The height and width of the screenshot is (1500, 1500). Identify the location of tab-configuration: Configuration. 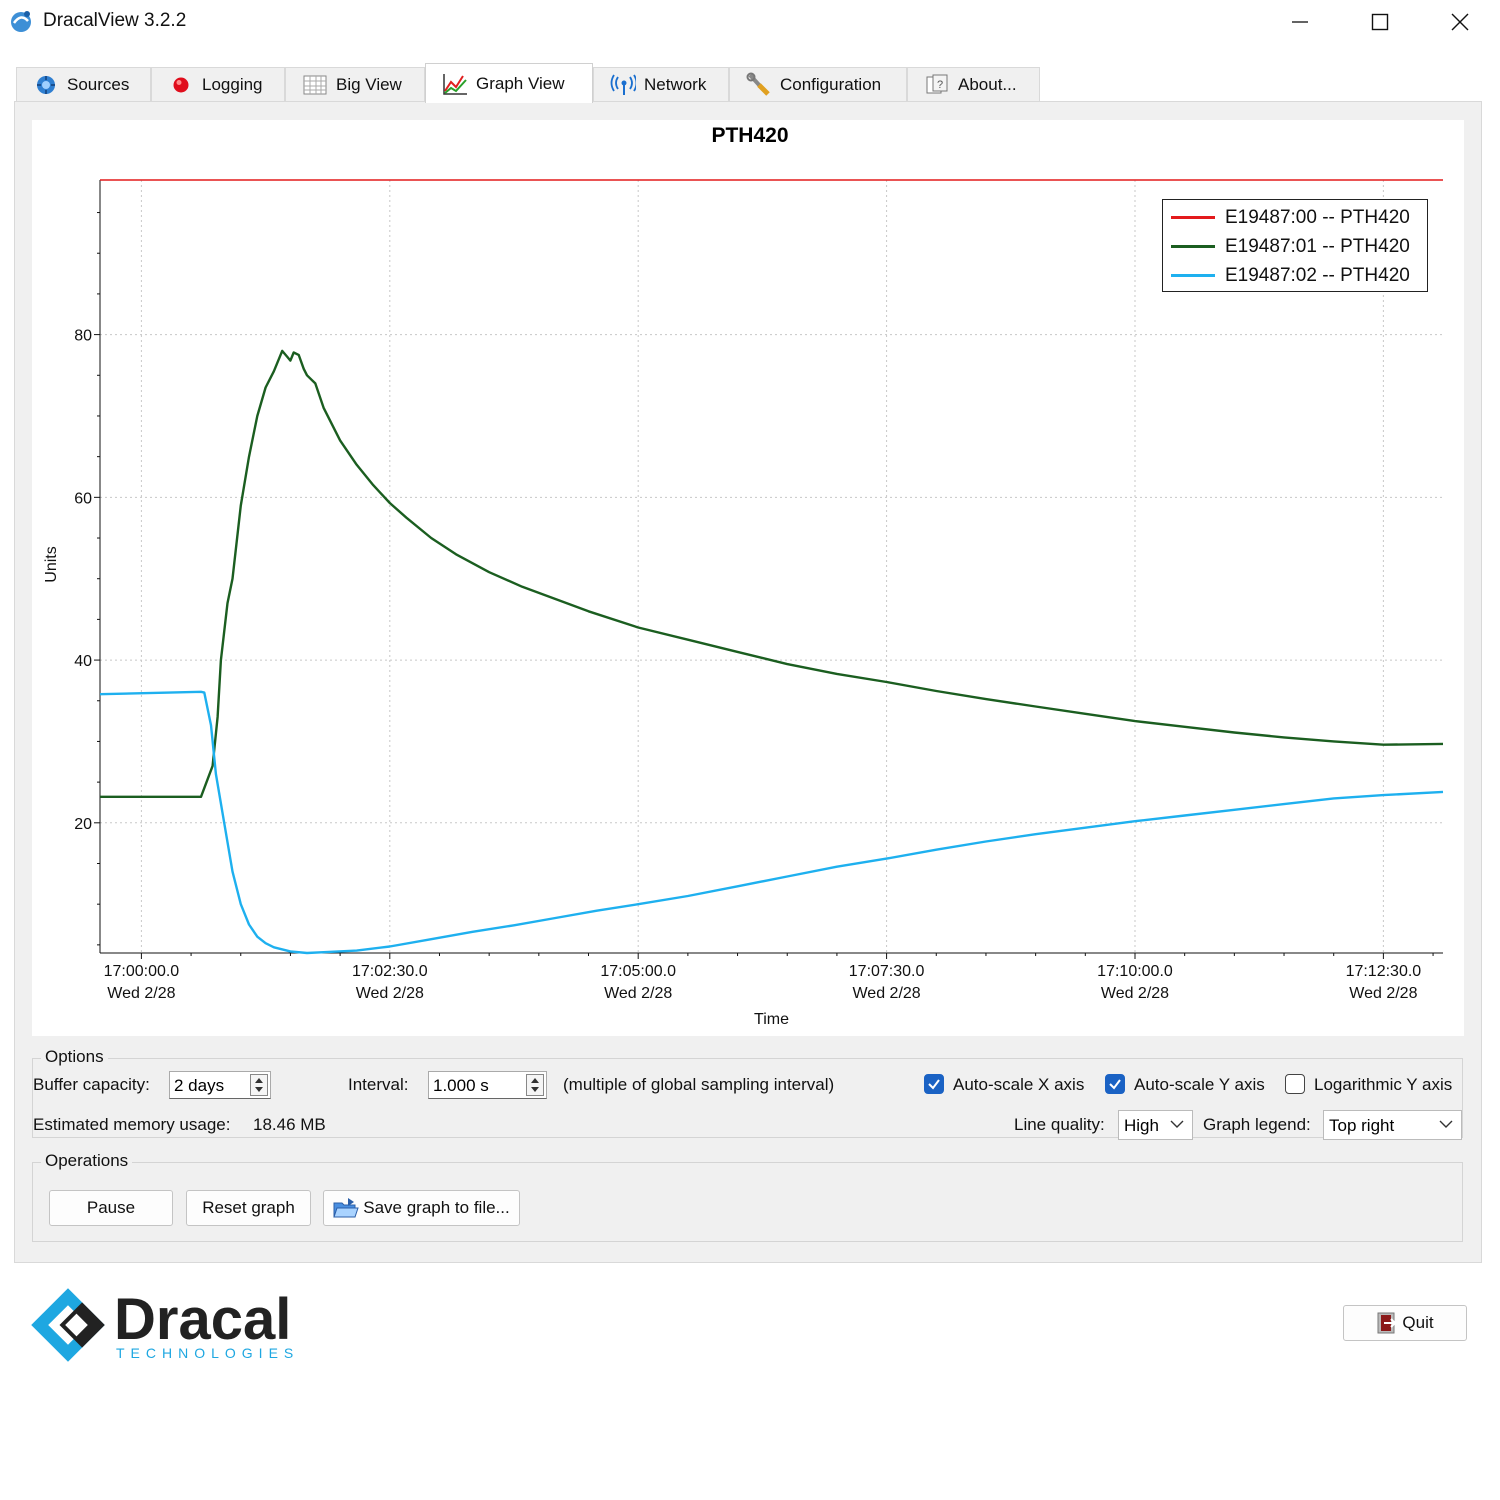
(818, 84).